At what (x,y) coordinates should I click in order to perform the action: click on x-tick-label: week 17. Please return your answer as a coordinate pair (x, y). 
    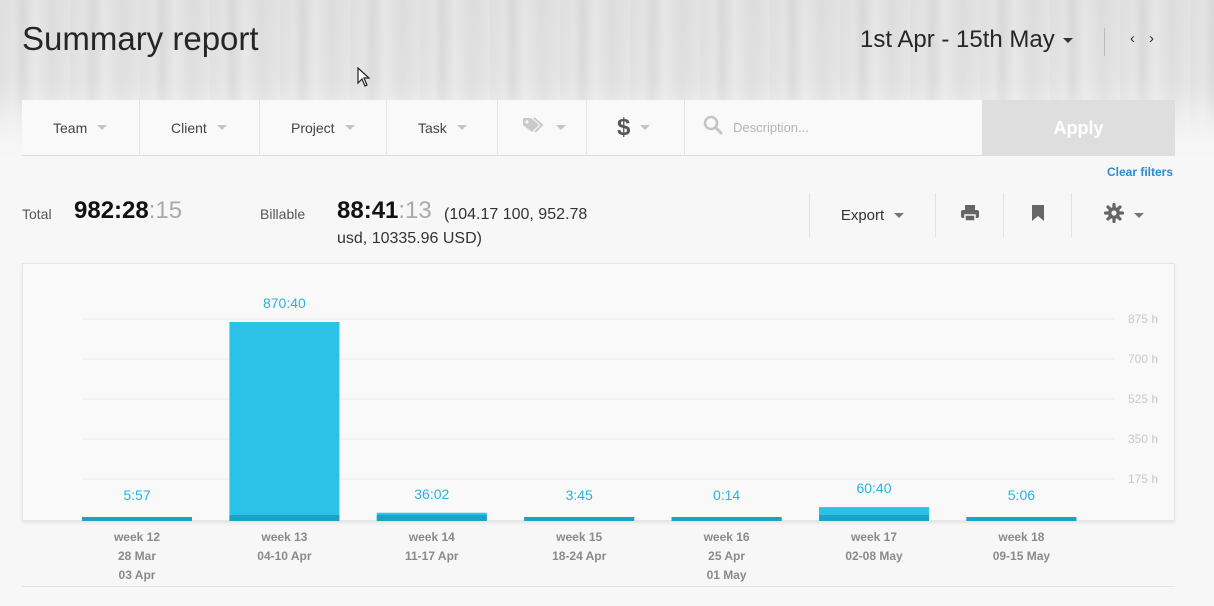
    Looking at the image, I should click on (873, 537).